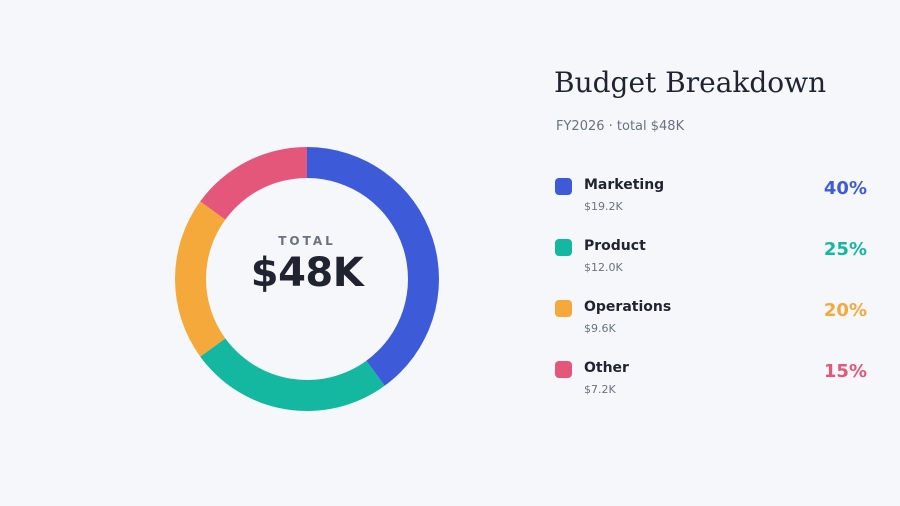  I want to click on legend-amount-operations: $9.6K, so click(600, 328).